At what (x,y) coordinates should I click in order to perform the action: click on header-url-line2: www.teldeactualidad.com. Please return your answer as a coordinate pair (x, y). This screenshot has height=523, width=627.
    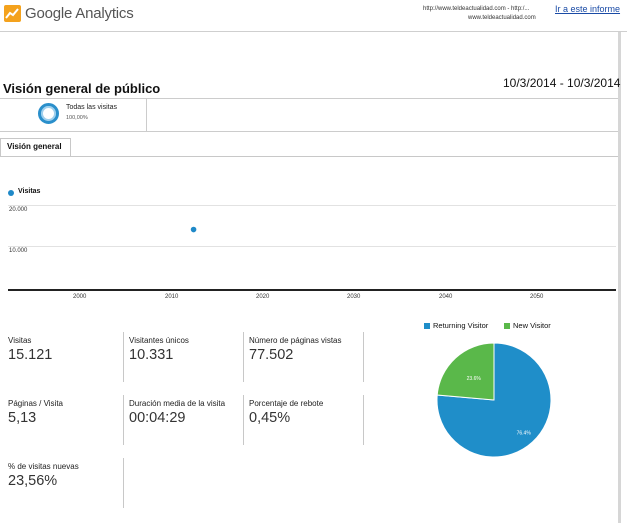
    Looking at the image, I should click on (502, 18).